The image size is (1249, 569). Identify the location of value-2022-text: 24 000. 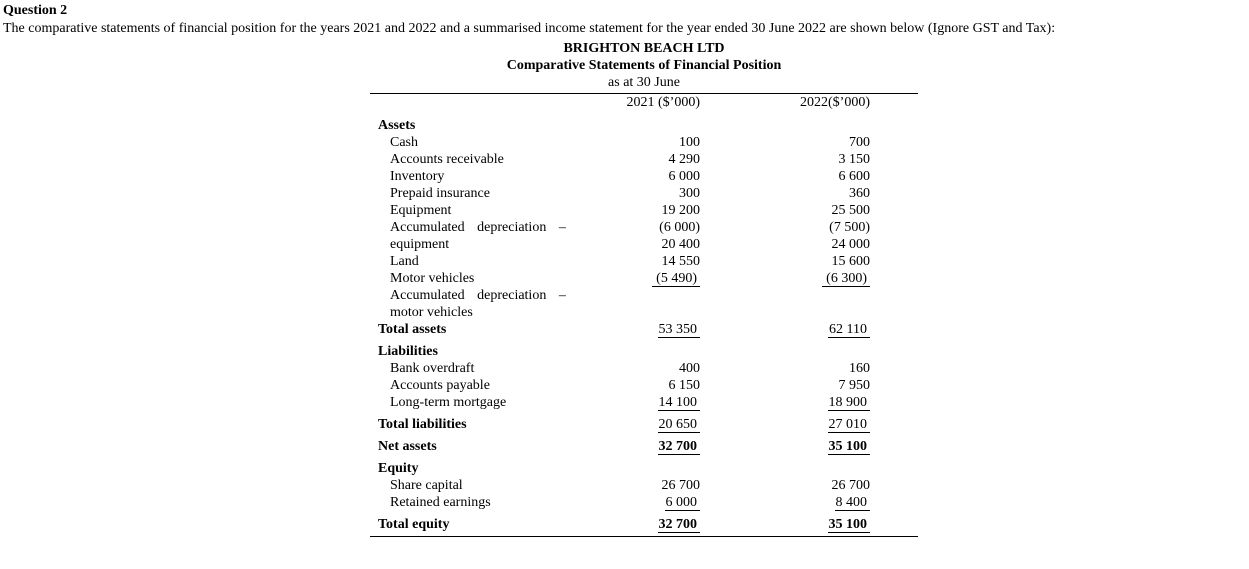
(851, 244).